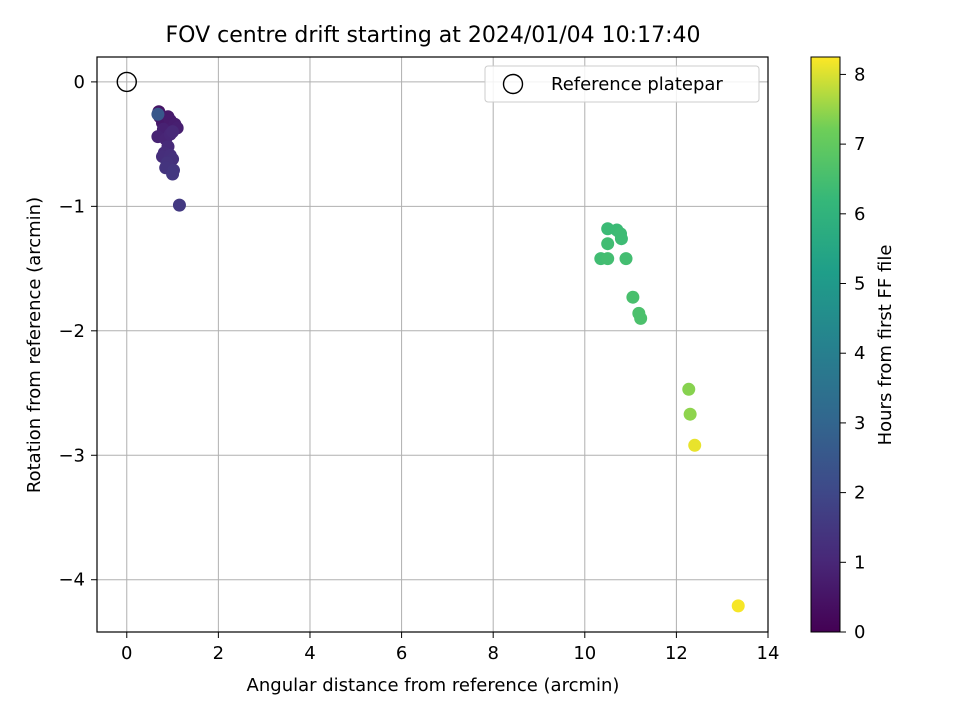 Image resolution: width=960 pixels, height=724 pixels. What do you see at coordinates (126, 653) in the screenshot?
I see `x-tick-label: 0` at bounding box center [126, 653].